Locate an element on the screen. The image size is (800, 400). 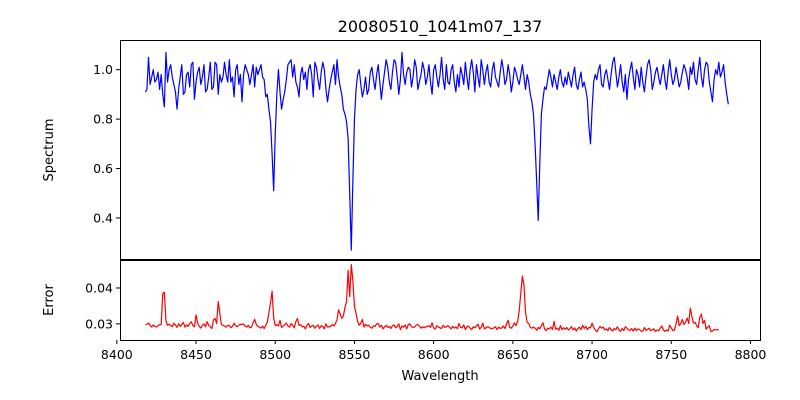
spectrum-y-tick-label: 0.6 is located at coordinates (103, 168).